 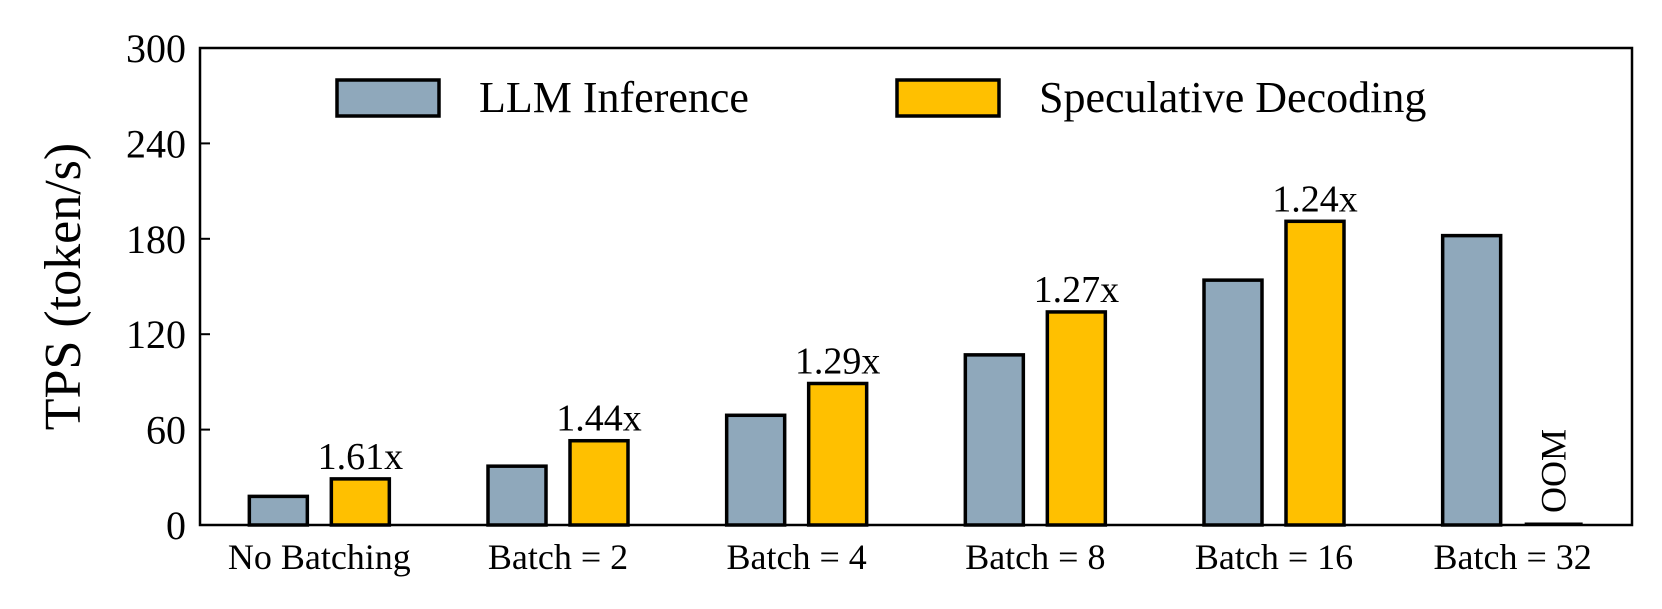 I want to click on x-tick-label: Batch = 2, so click(x=558, y=557).